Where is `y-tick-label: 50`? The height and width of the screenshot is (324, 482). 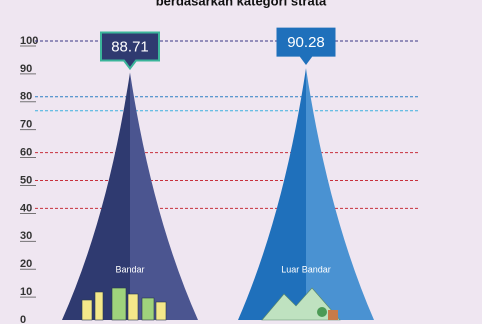 y-tick-label: 50 is located at coordinates (26, 180).